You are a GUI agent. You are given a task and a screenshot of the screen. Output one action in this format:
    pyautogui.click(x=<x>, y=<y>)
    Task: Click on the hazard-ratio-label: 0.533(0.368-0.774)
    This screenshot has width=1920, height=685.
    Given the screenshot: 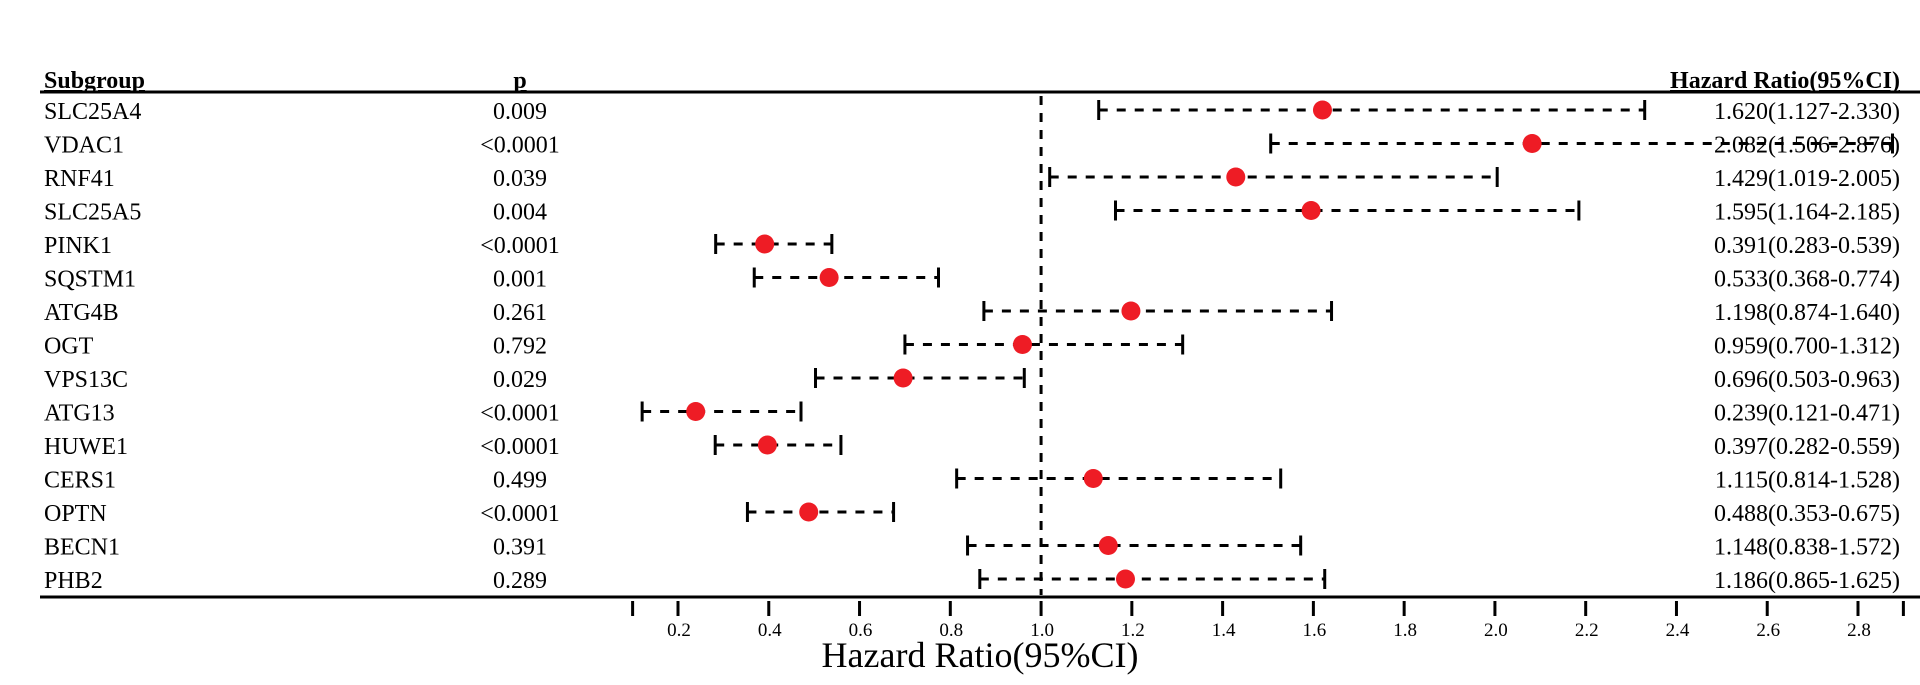 What is the action you would take?
    pyautogui.click(x=1807, y=280)
    